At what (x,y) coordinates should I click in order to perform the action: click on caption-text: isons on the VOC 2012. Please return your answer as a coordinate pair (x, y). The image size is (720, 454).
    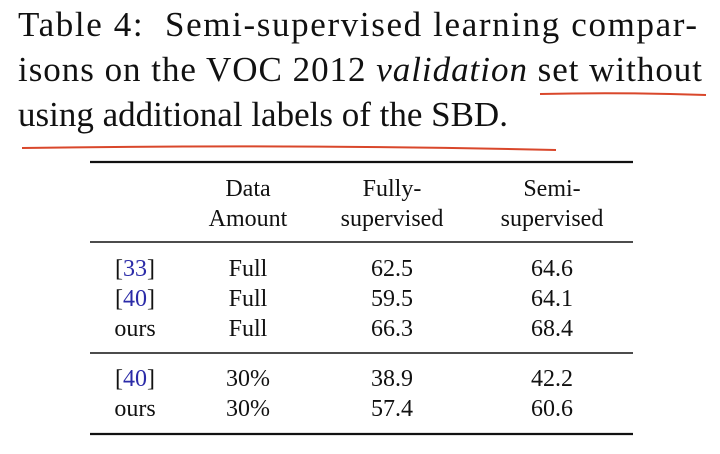
    Looking at the image, I should click on (196, 69).